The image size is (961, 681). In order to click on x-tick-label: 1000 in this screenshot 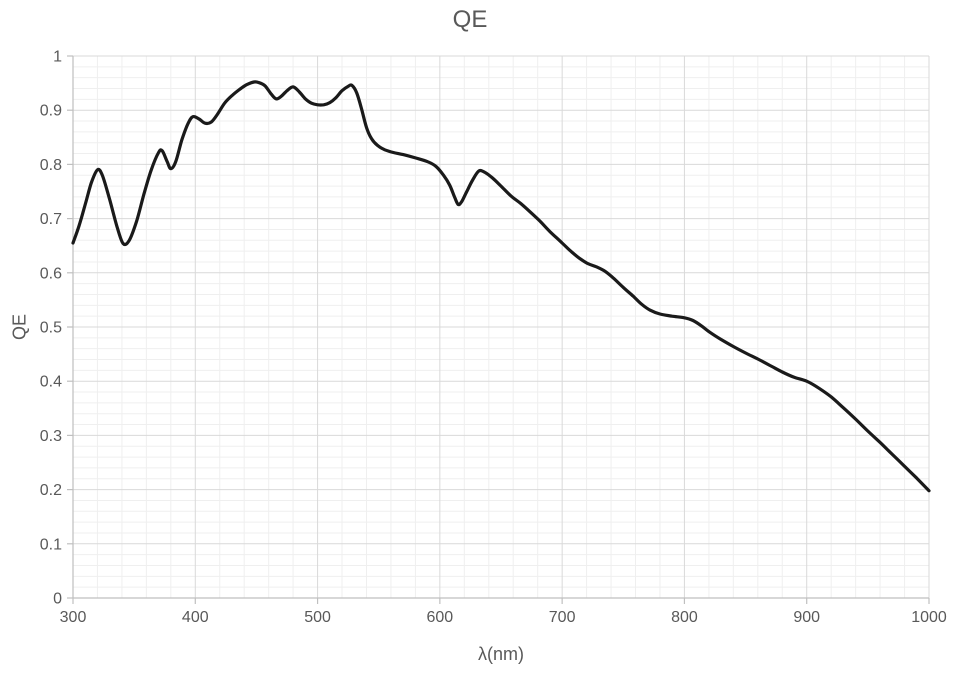, I will do `click(929, 617)`.